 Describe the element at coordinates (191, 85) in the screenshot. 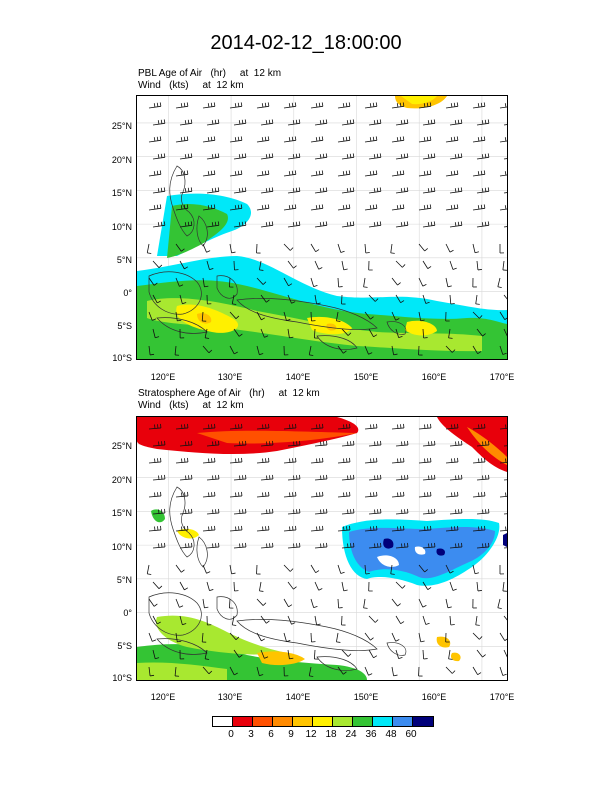

I see `panel1-wind-label: Wind (kts) at 12 km` at that location.